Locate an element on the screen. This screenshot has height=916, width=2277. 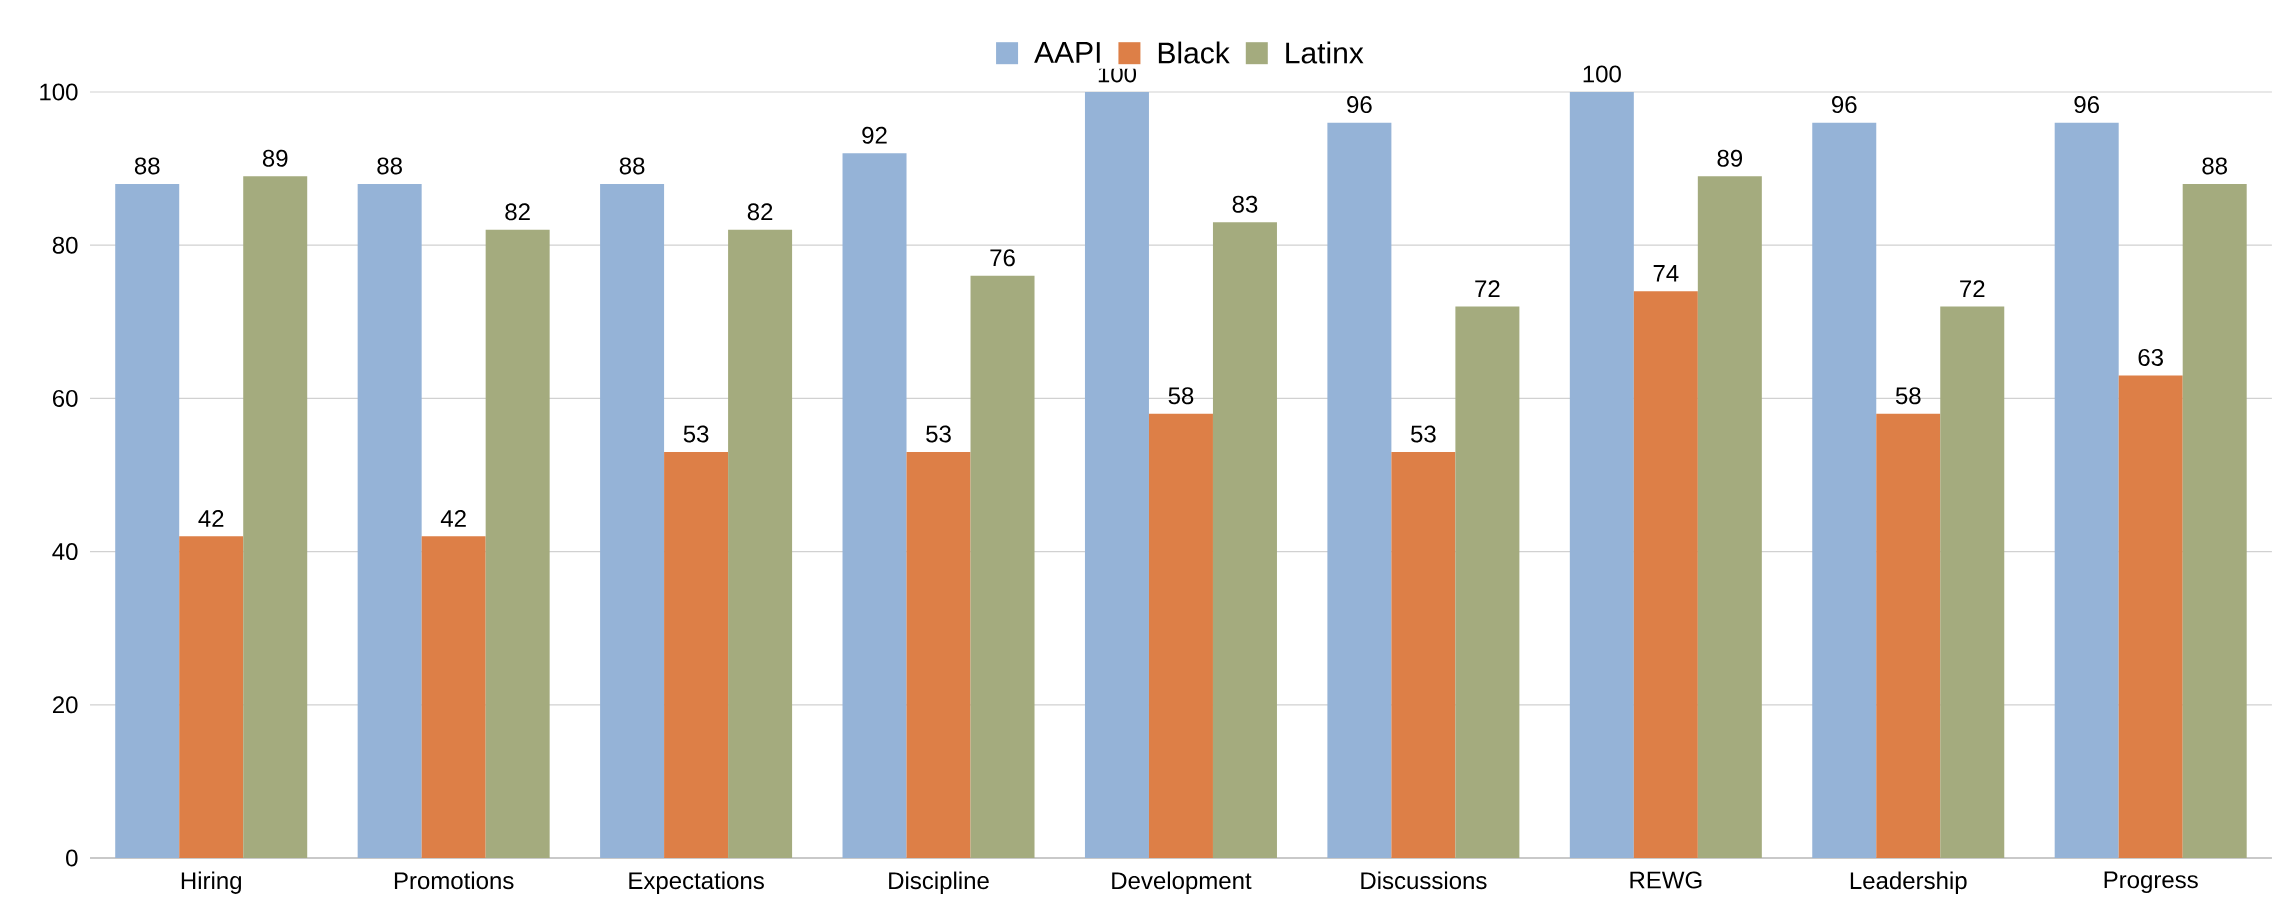
y-tick-label: 40 is located at coordinates (65, 552).